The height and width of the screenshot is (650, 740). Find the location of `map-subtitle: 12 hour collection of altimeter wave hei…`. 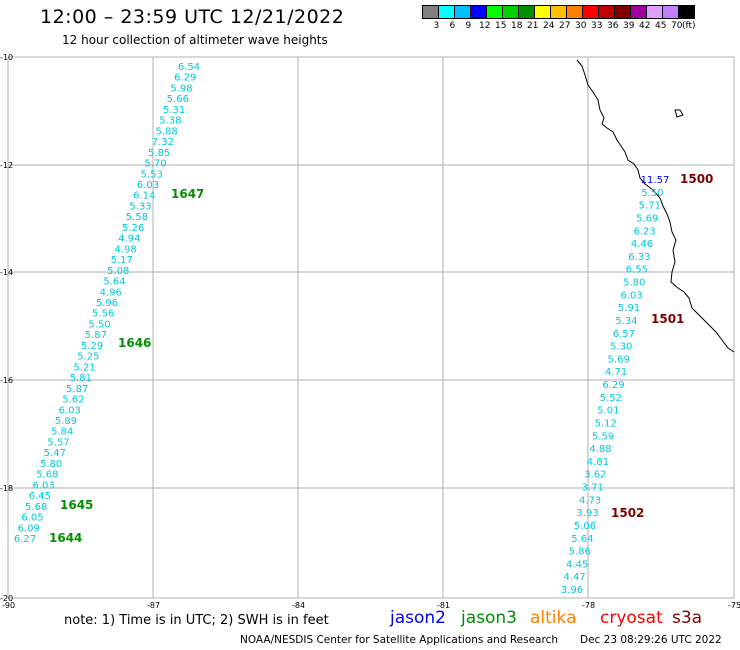

map-subtitle: 12 hour collection of altimeter wave hei… is located at coordinates (195, 40).